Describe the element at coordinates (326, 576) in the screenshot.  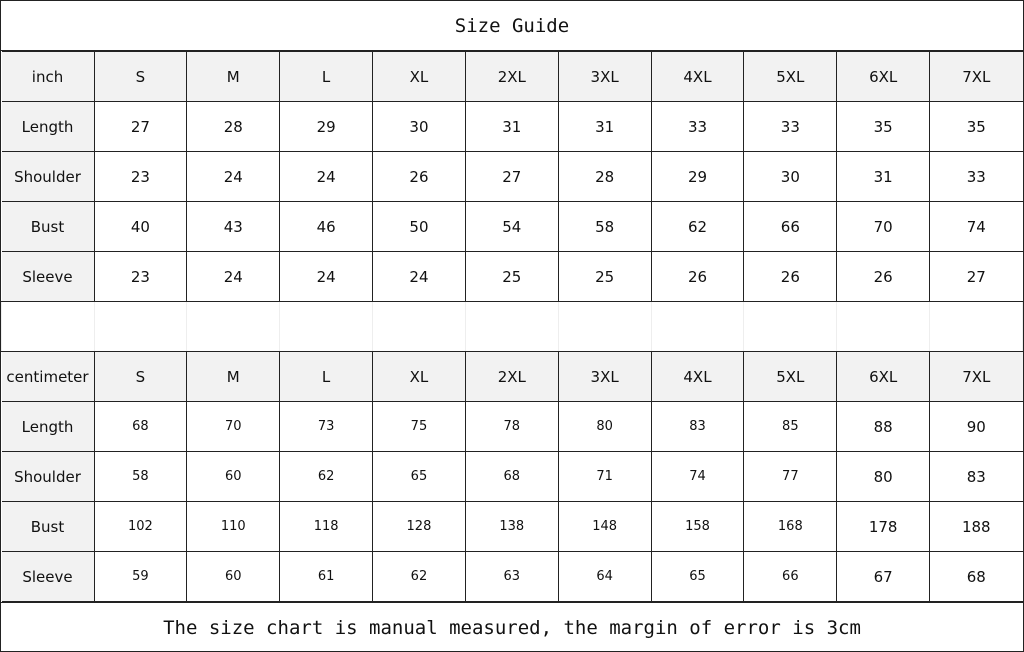
I see `measurement-cell: 61` at that location.